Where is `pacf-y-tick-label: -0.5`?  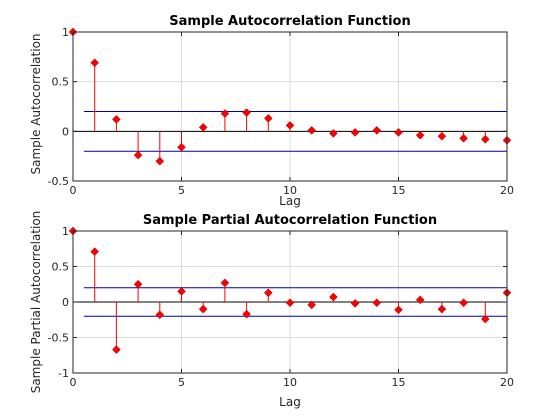 pacf-y-tick-label: -0.5 is located at coordinates (58, 338).